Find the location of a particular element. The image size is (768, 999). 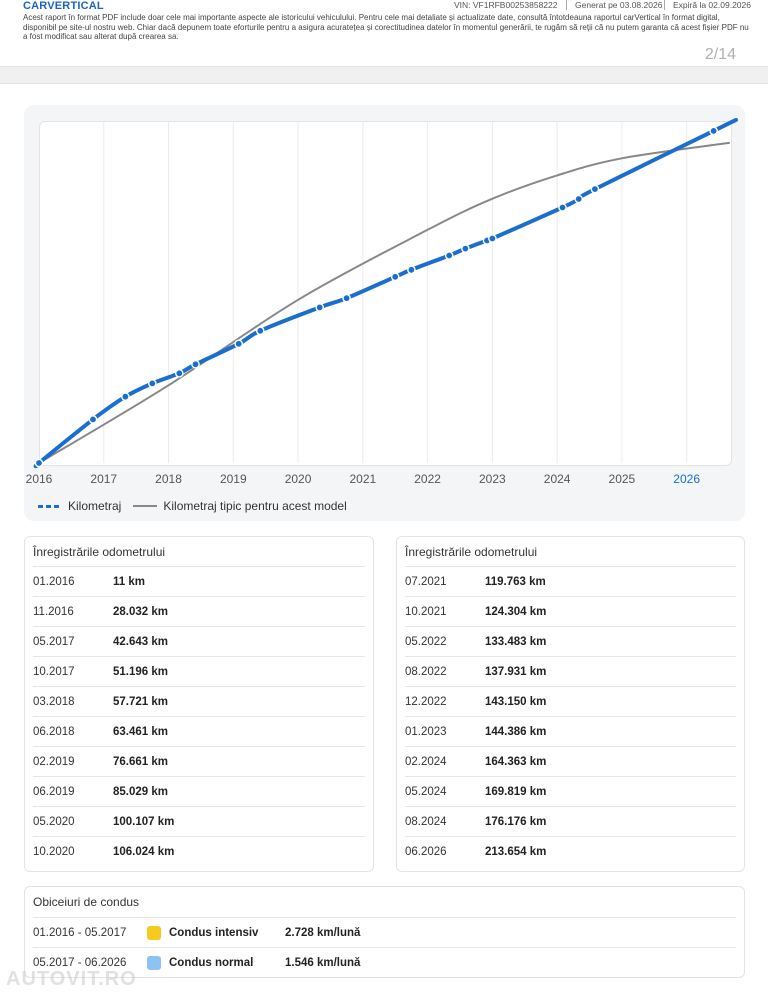

habit-label: Condus normal is located at coordinates (211, 962).